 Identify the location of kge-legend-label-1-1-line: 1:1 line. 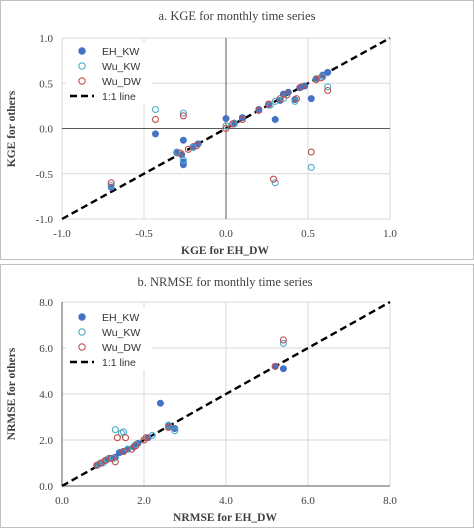
(119, 97).